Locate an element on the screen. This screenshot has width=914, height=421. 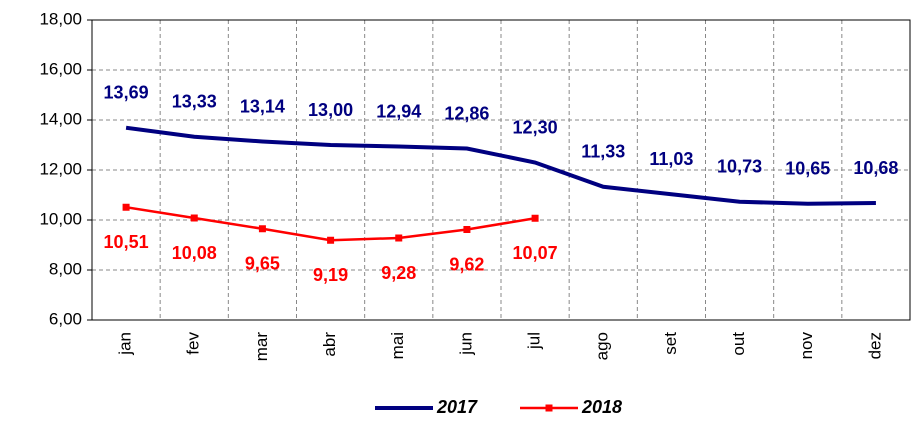
data-label: 13,00 is located at coordinates (330, 110).